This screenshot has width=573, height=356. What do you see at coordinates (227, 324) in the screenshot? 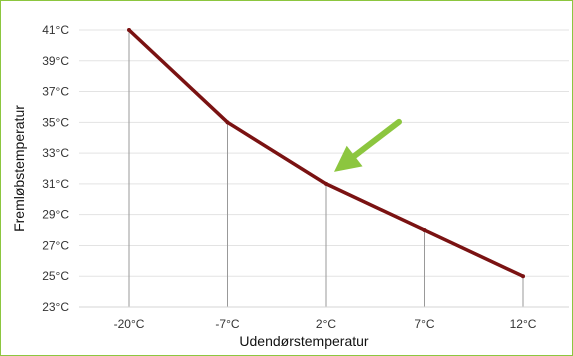
I see `x-tick-label: -7°C` at bounding box center [227, 324].